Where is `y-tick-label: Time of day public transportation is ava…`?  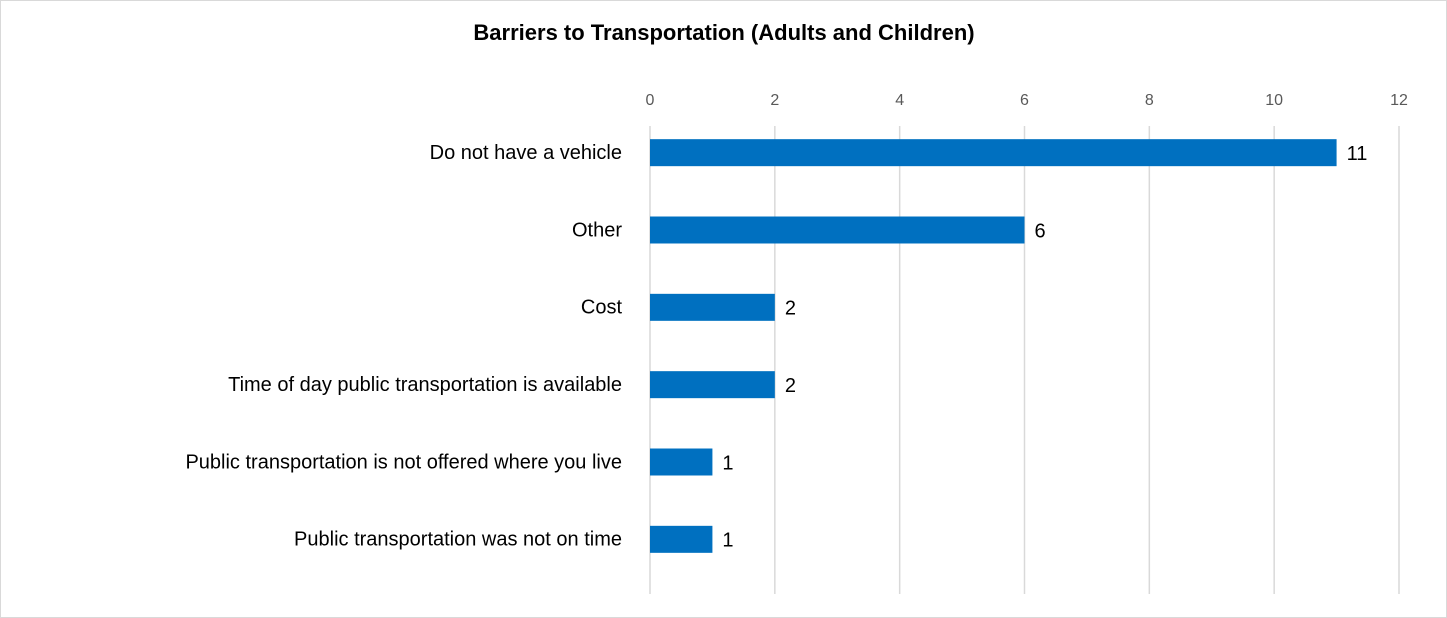
y-tick-label: Time of day public transportation is ava… is located at coordinates (425, 385).